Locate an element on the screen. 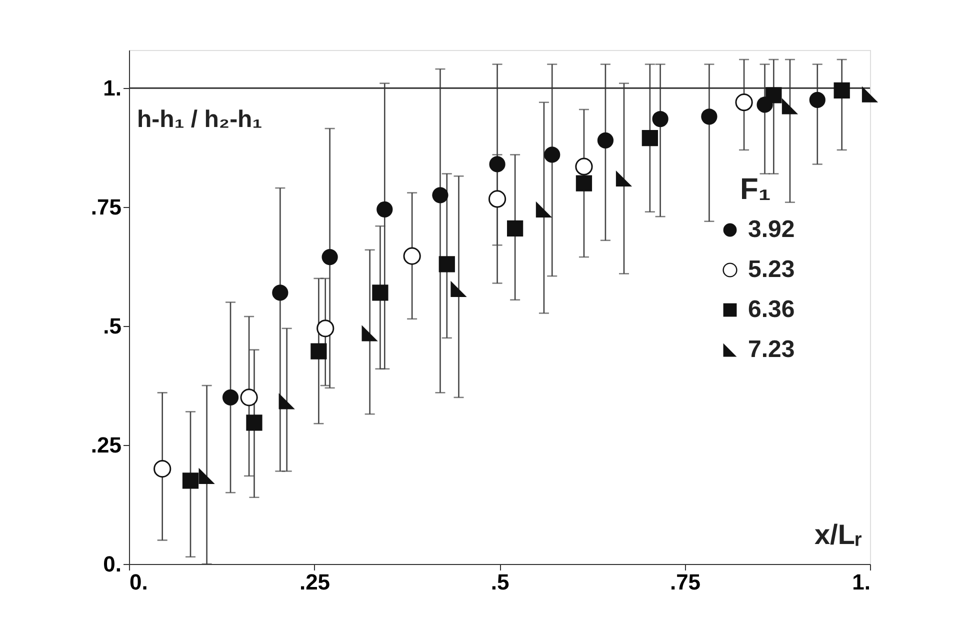 Image resolution: width=959 pixels, height=632 pixels. y-tick-label: 0. is located at coordinates (112, 564).